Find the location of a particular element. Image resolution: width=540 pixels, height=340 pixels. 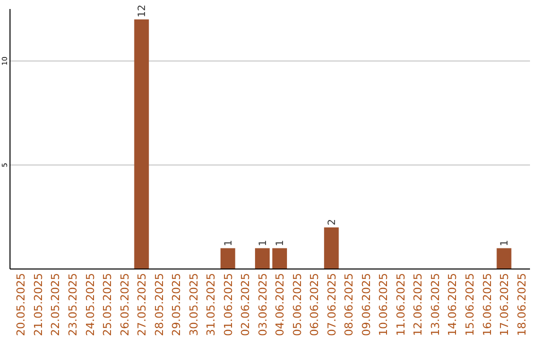

x-tick-label: 27.05.2025 is located at coordinates (142, 304).